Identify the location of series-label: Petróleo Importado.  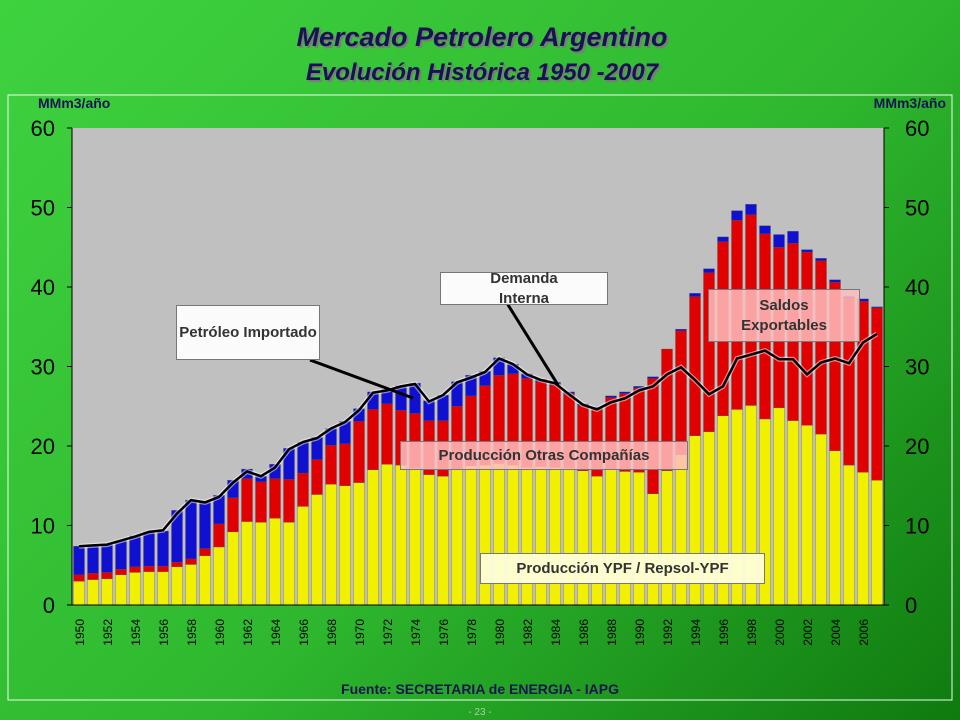
(248, 332).